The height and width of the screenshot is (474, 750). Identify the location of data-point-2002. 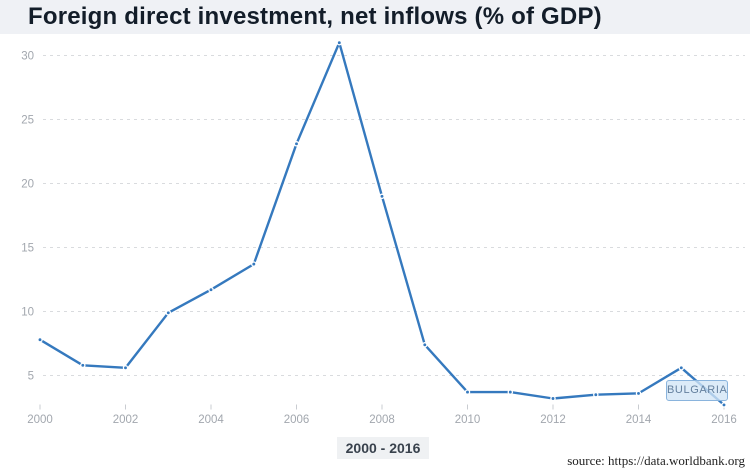
(125, 368).